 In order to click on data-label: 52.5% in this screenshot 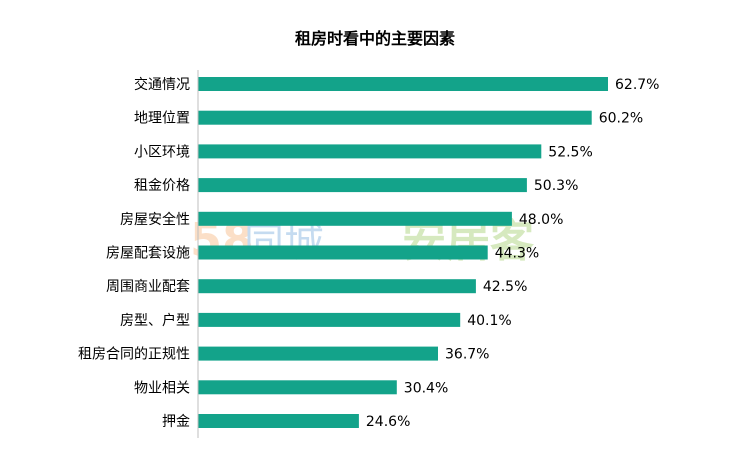, I will do `click(570, 152)`.